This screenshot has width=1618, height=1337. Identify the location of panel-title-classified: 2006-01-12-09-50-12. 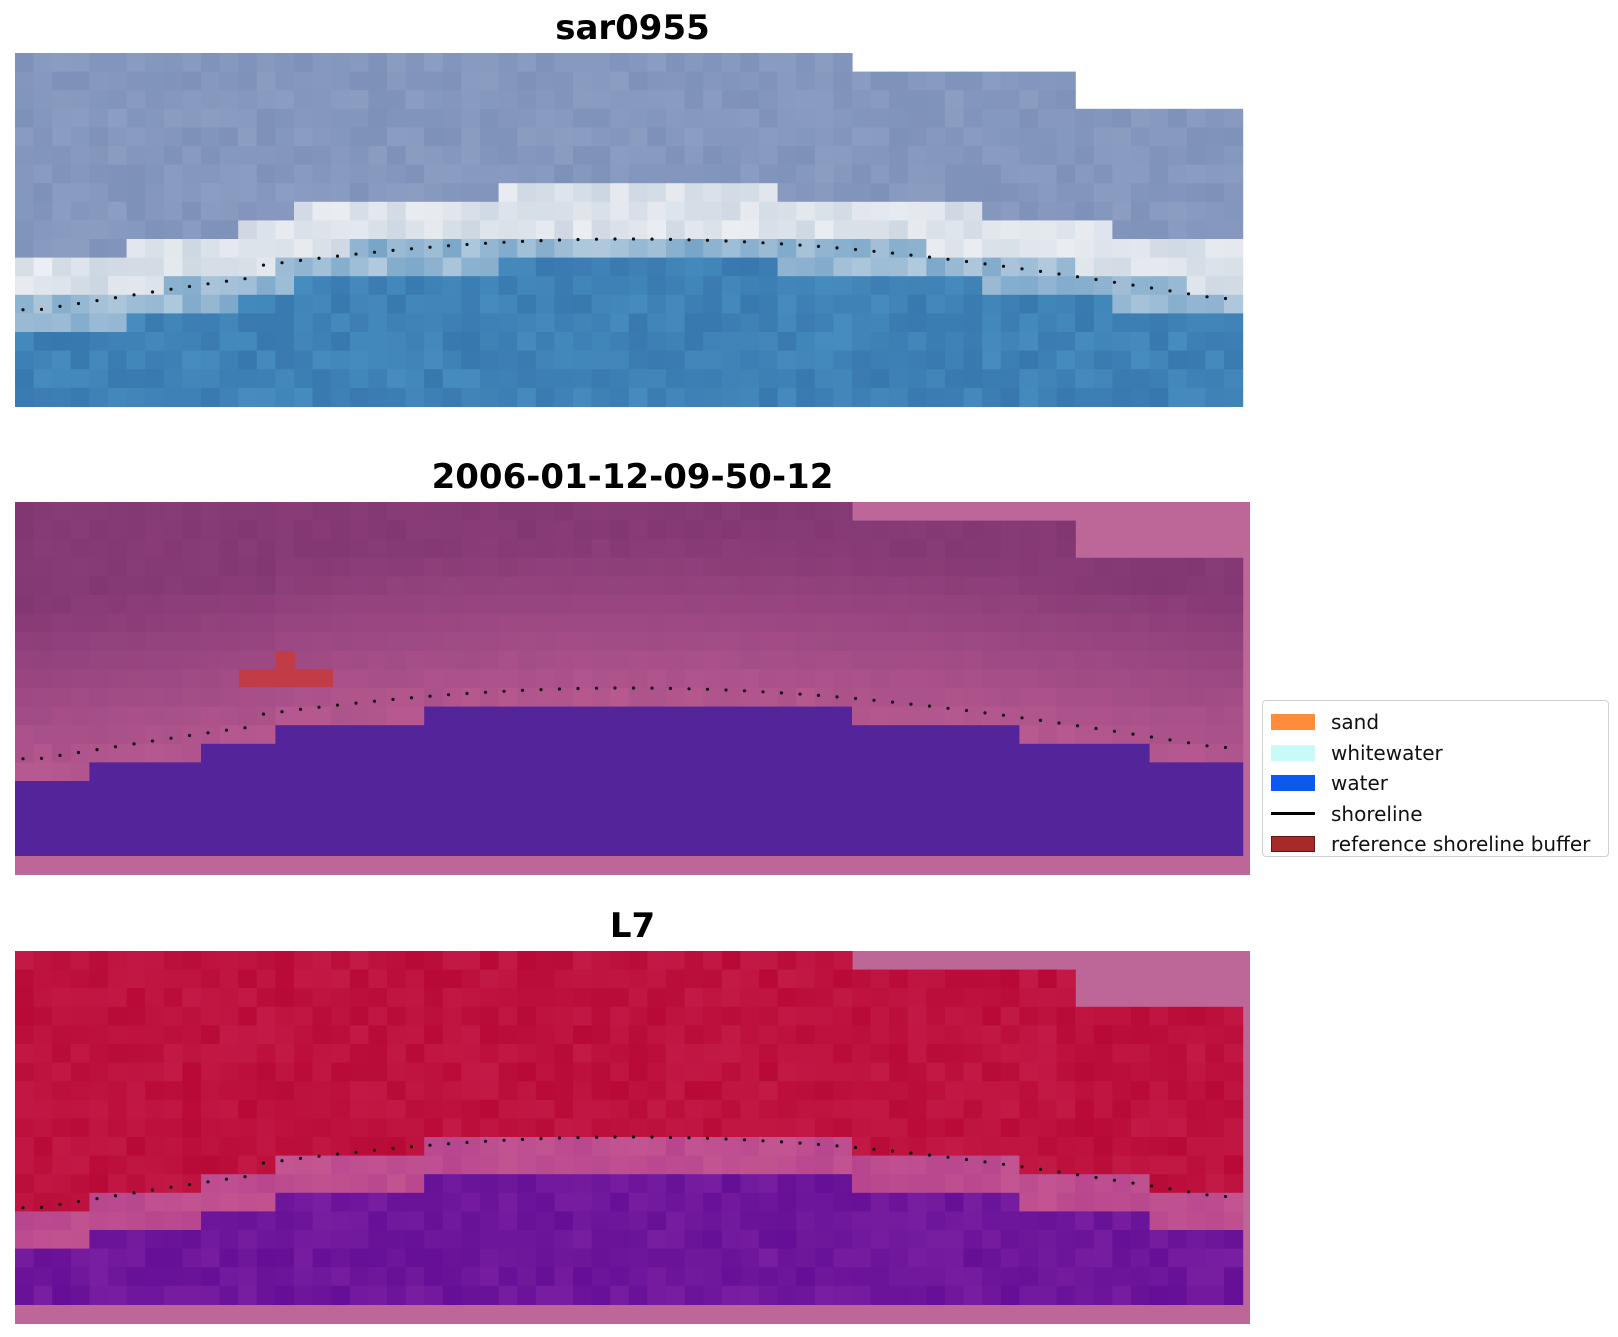
(632, 477).